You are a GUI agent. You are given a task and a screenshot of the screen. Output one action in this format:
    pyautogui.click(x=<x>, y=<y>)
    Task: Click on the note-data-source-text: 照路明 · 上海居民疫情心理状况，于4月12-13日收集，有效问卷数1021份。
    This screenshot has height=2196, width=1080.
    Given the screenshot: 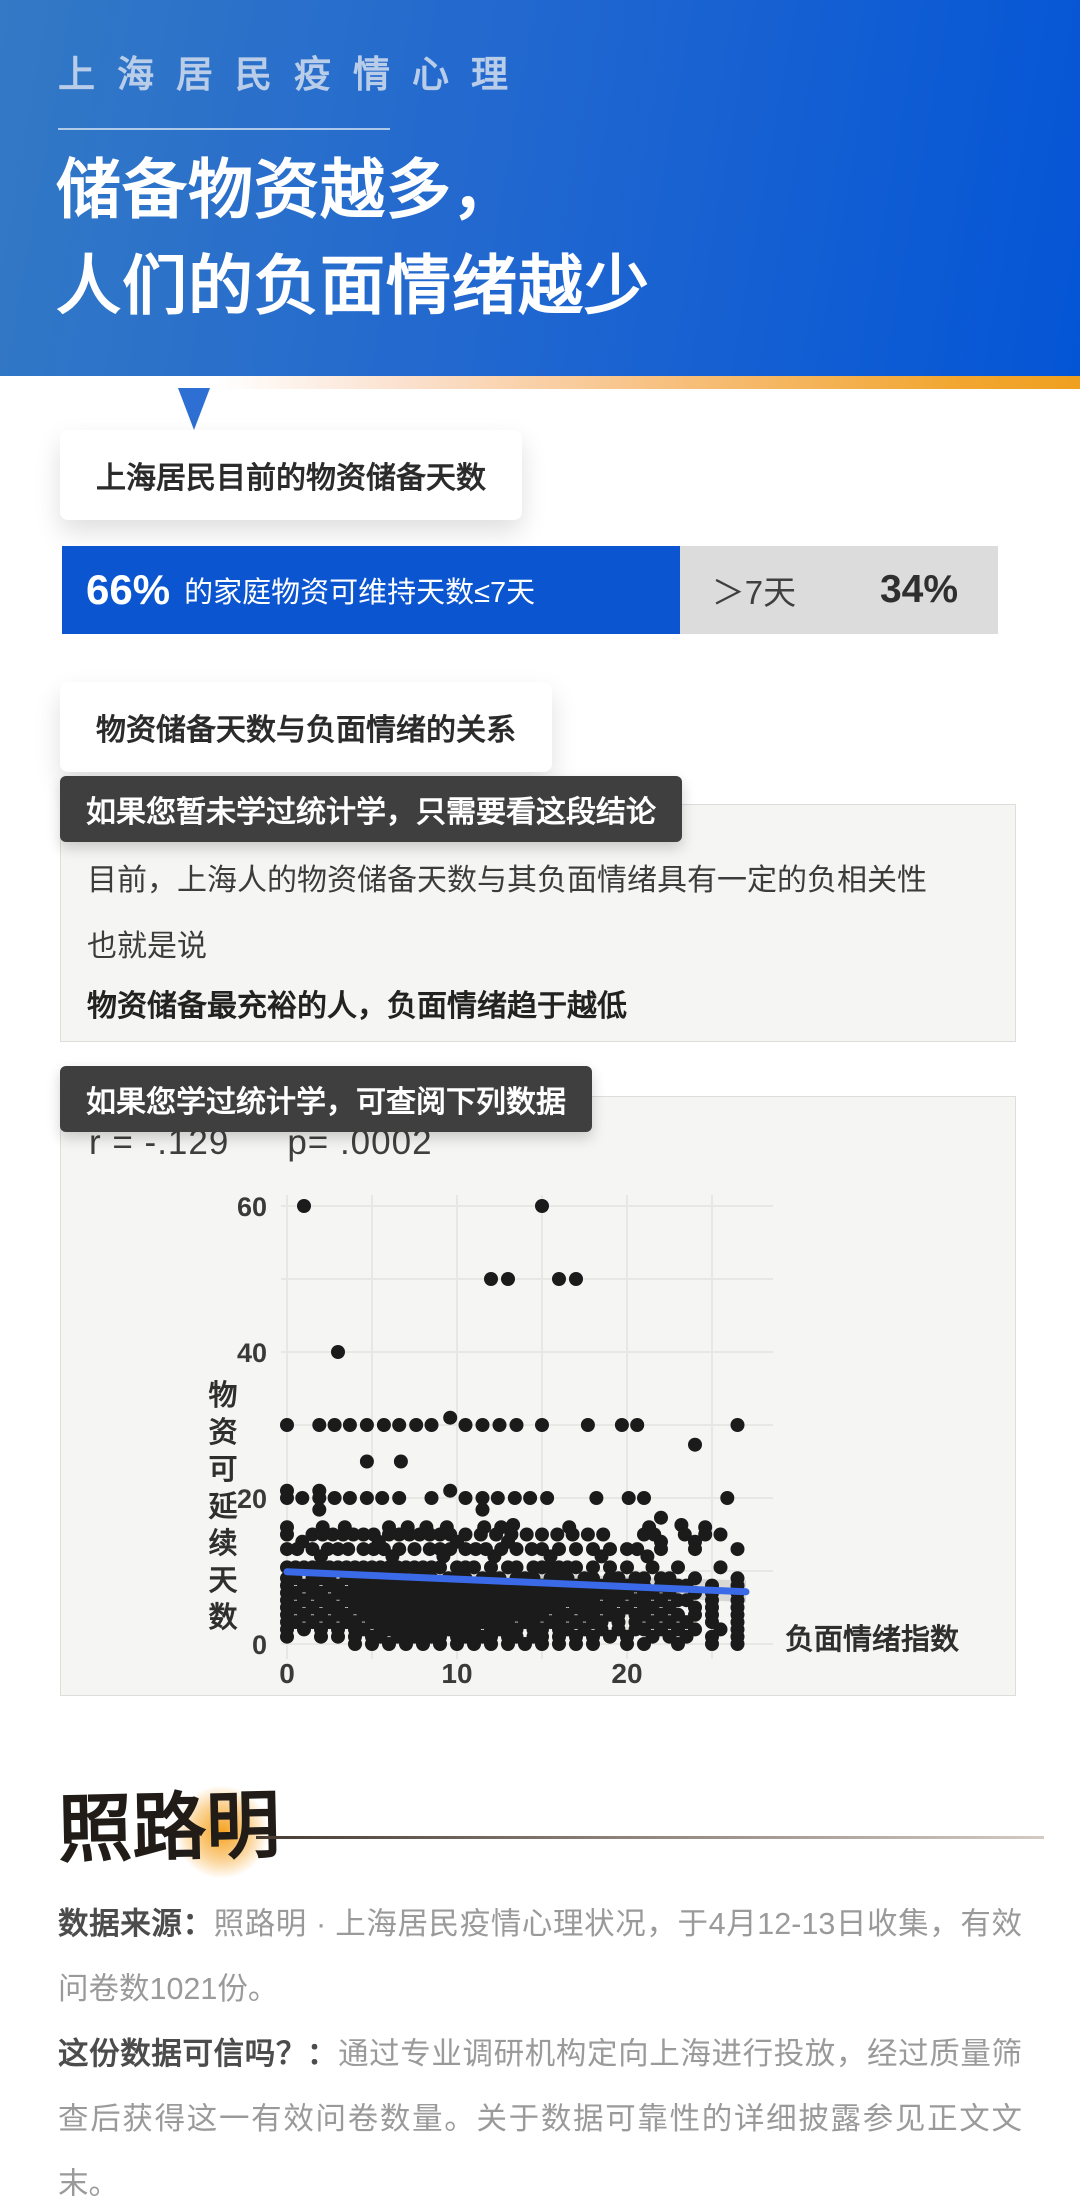 What is the action you would take?
    pyautogui.click(x=540, y=1956)
    